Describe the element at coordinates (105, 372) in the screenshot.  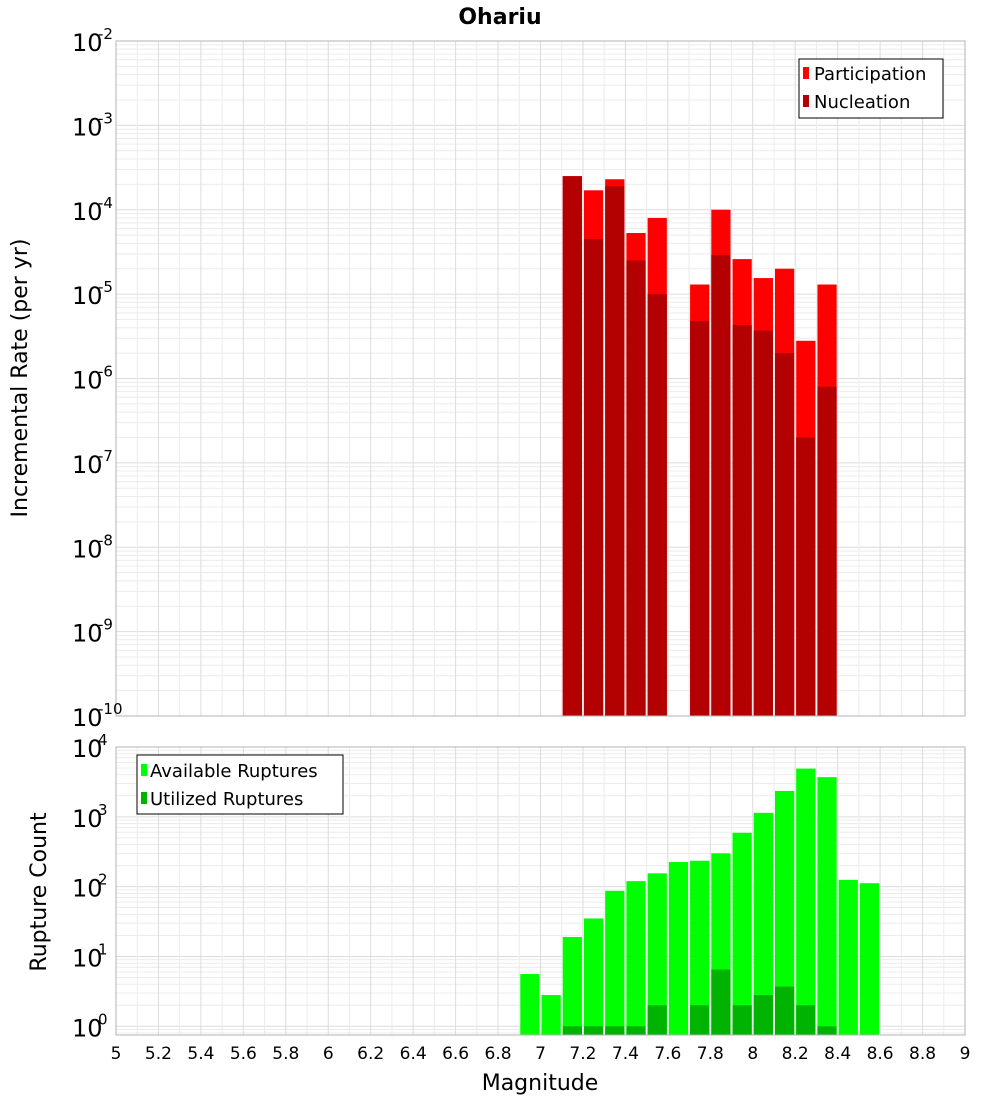
I see `y-tick-exponent: -6` at that location.